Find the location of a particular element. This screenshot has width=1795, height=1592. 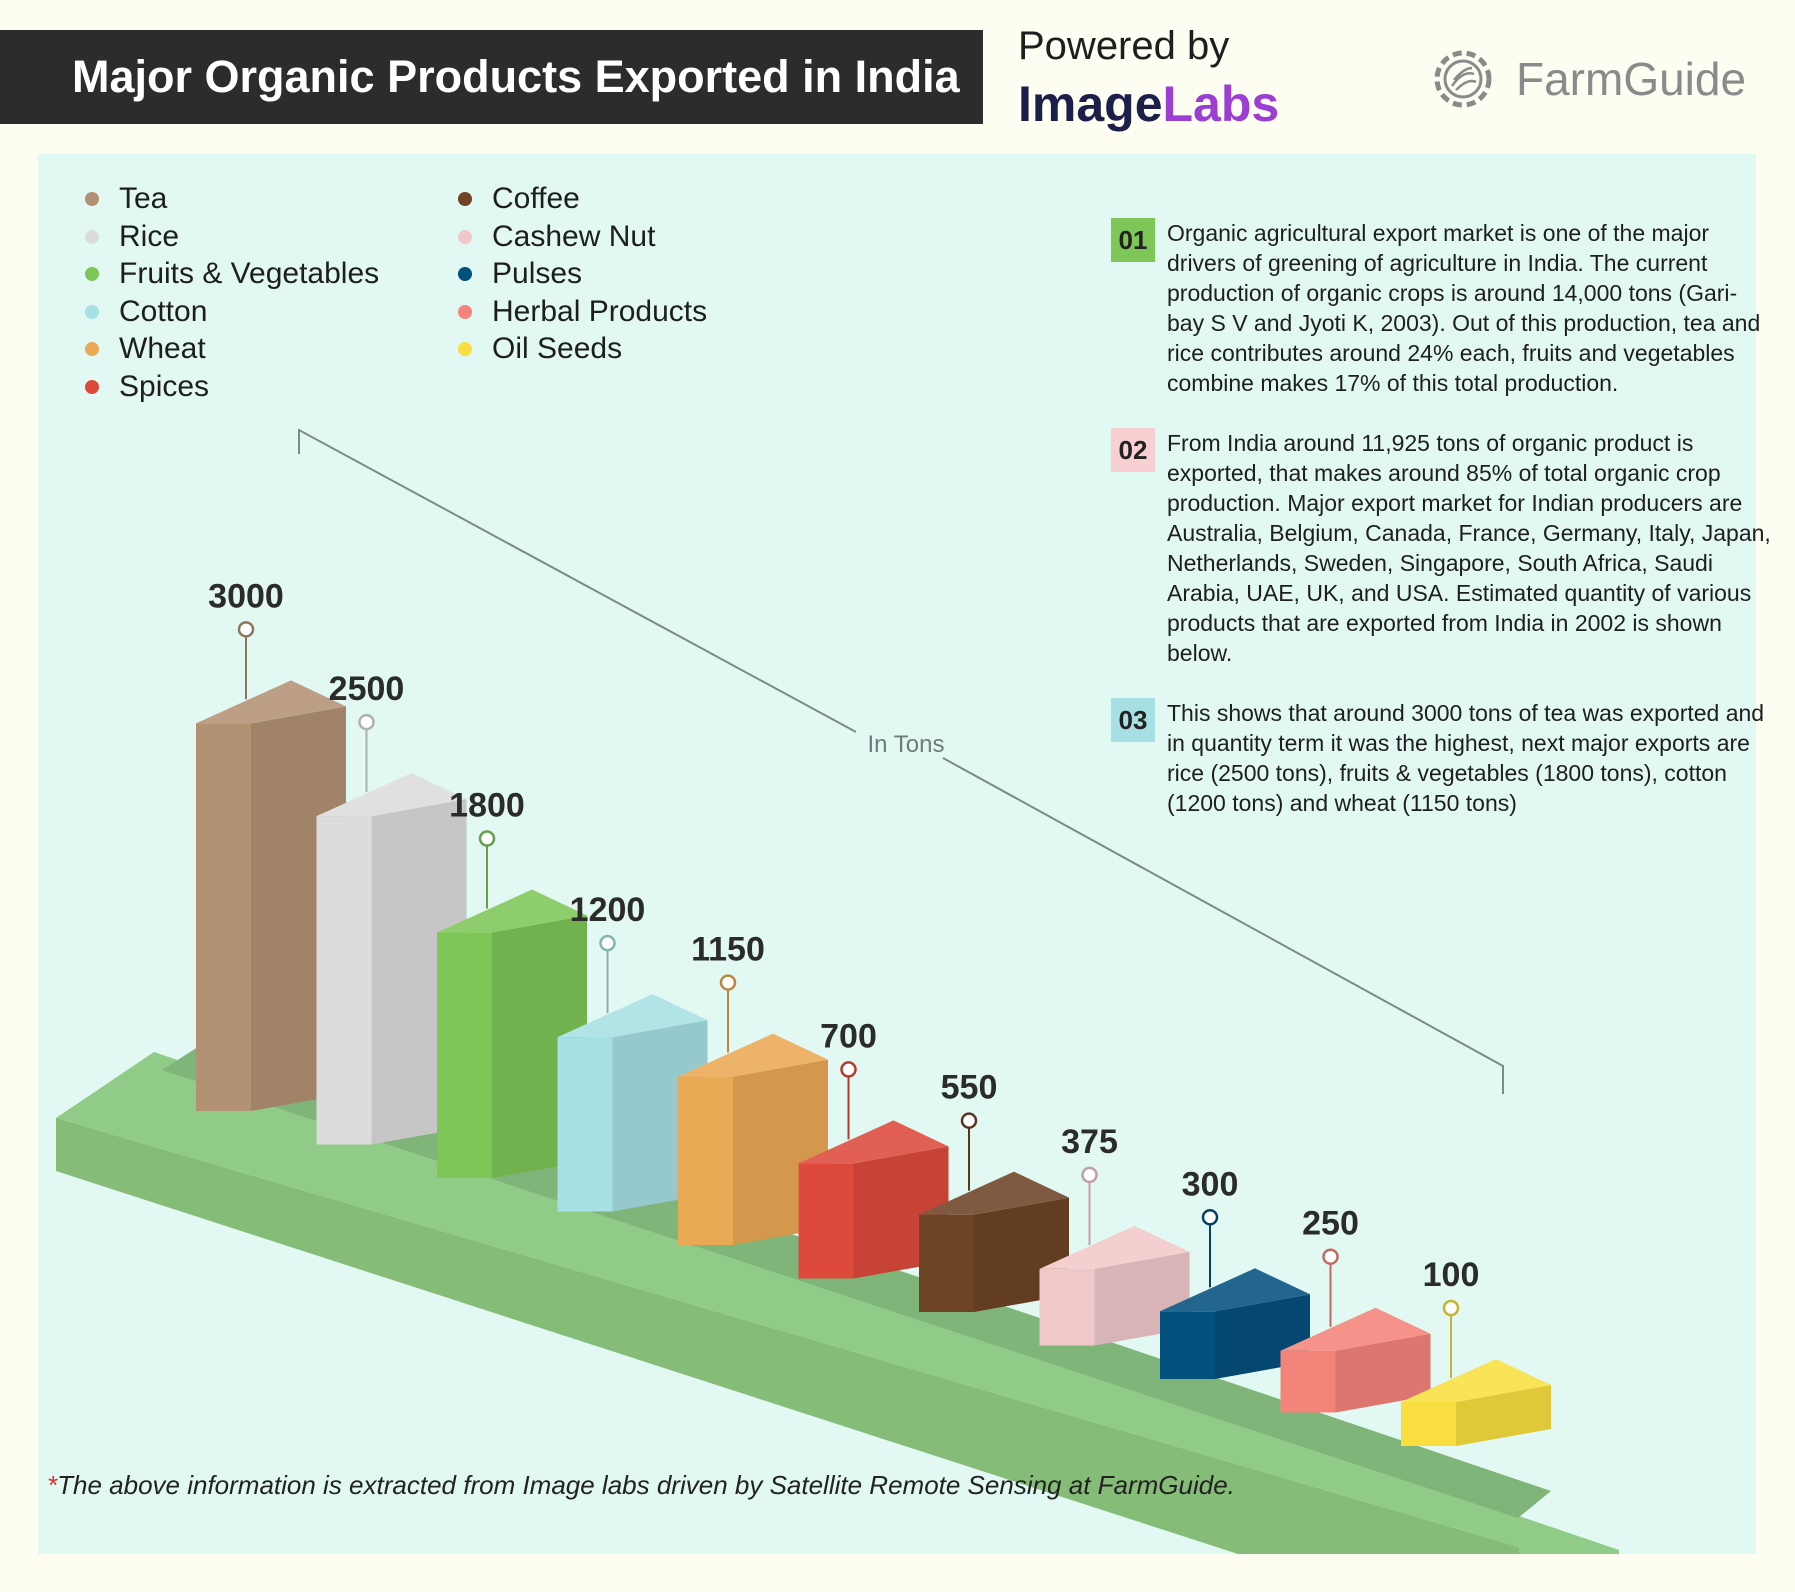

farmguide-logo: FarmGuide is located at coordinates (1585, 79).